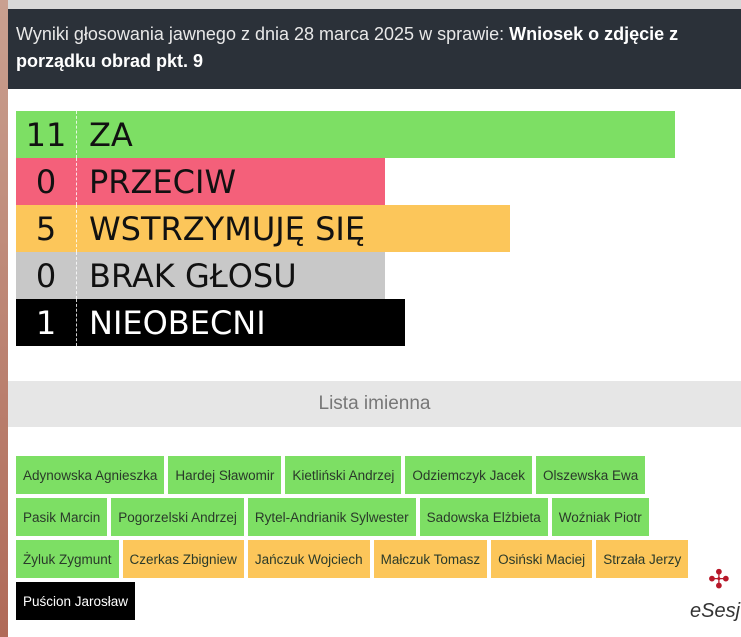 The height and width of the screenshot is (637, 741). I want to click on logo-mark-icon: ✣, so click(719, 580).